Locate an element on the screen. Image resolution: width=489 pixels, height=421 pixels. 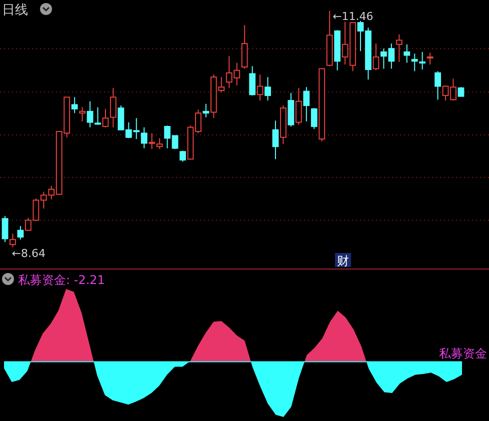
series-label: 私募资金 is located at coordinates (463, 353).